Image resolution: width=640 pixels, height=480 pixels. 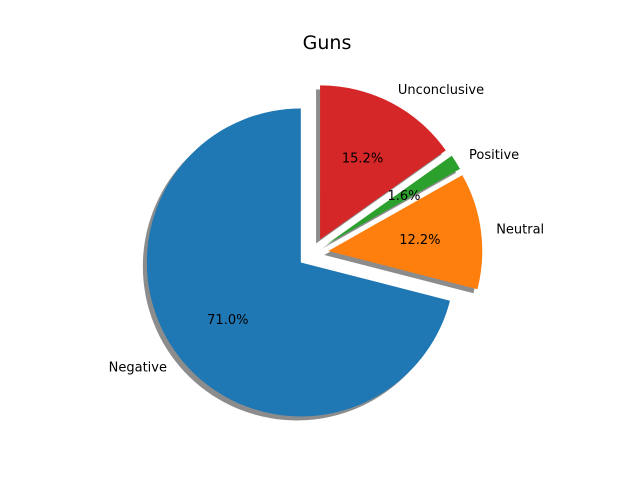 I want to click on slice-label-negative: Negative, so click(x=138, y=367).